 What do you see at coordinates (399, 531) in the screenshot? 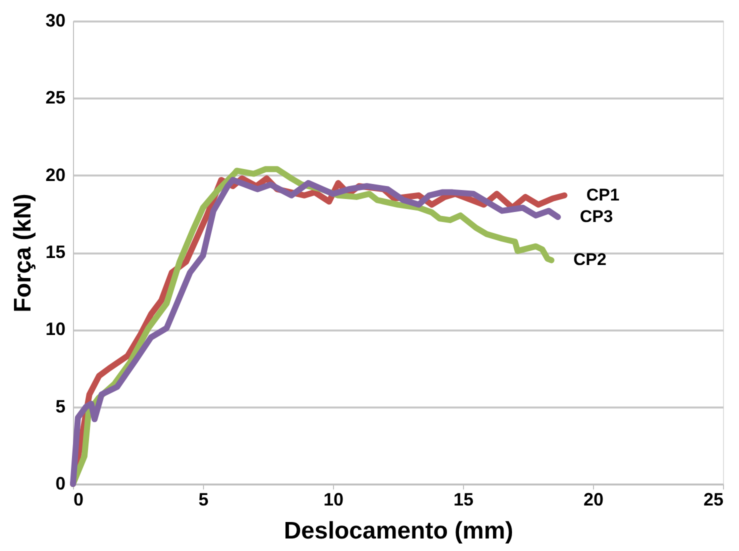
I see `x-axis-title: Deslocamento (mm)` at bounding box center [399, 531].